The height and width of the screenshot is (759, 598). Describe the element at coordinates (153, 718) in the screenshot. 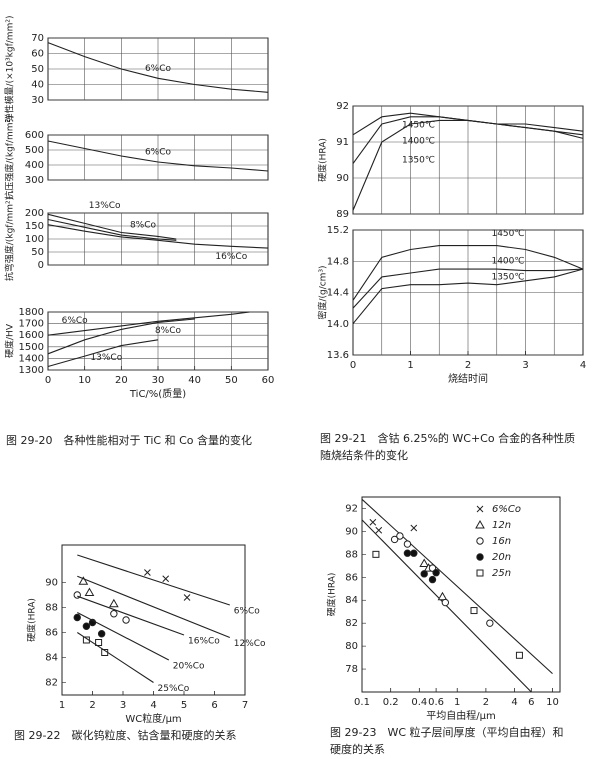

I see `x-axis-label: WC粒度/μm` at that location.